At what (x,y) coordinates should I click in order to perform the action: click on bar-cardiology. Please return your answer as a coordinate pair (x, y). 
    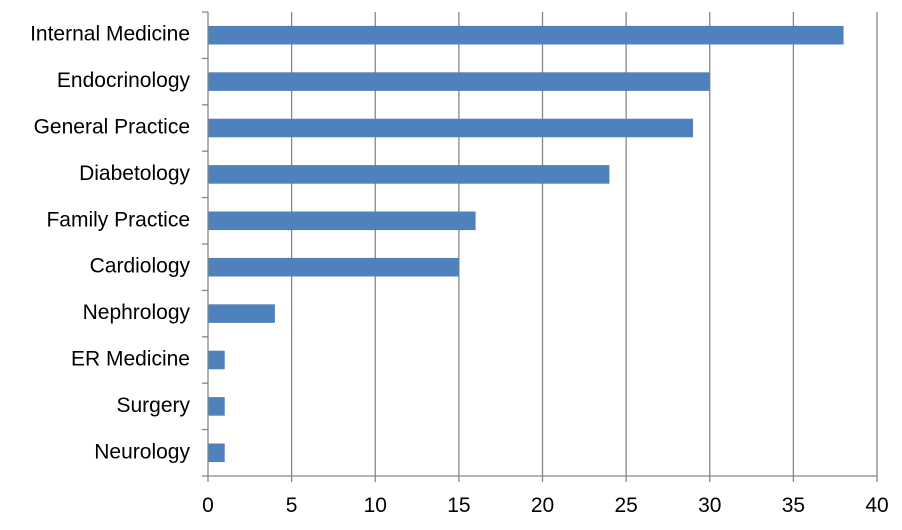
    Looking at the image, I should click on (333, 267).